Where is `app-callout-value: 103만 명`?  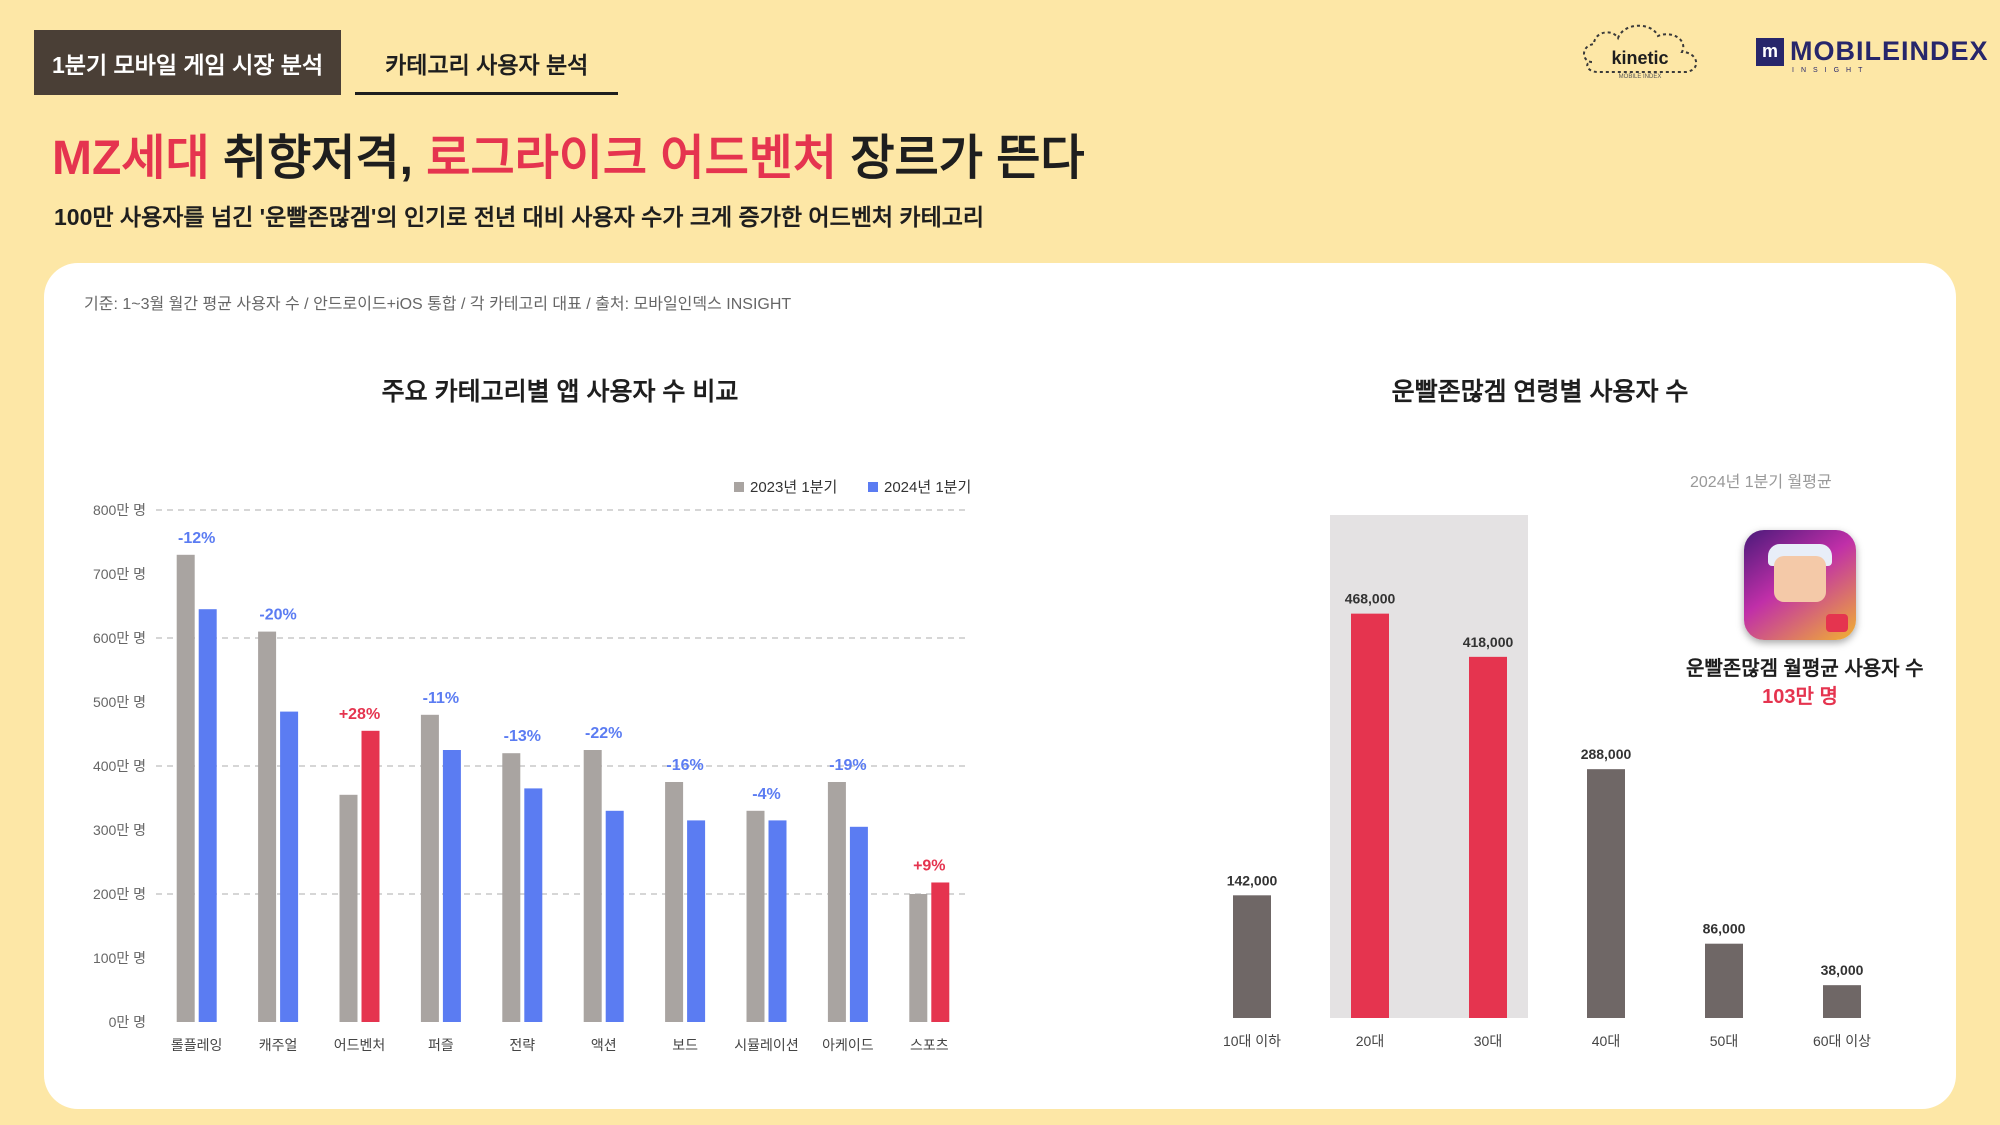 app-callout-value: 103만 명 is located at coordinates (1800, 697).